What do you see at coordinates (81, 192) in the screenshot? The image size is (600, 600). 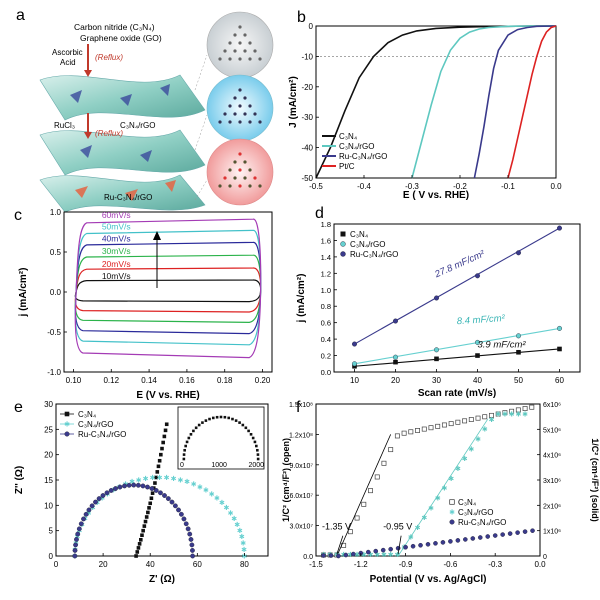 I see `schematic-ru-flake` at bounding box center [81, 192].